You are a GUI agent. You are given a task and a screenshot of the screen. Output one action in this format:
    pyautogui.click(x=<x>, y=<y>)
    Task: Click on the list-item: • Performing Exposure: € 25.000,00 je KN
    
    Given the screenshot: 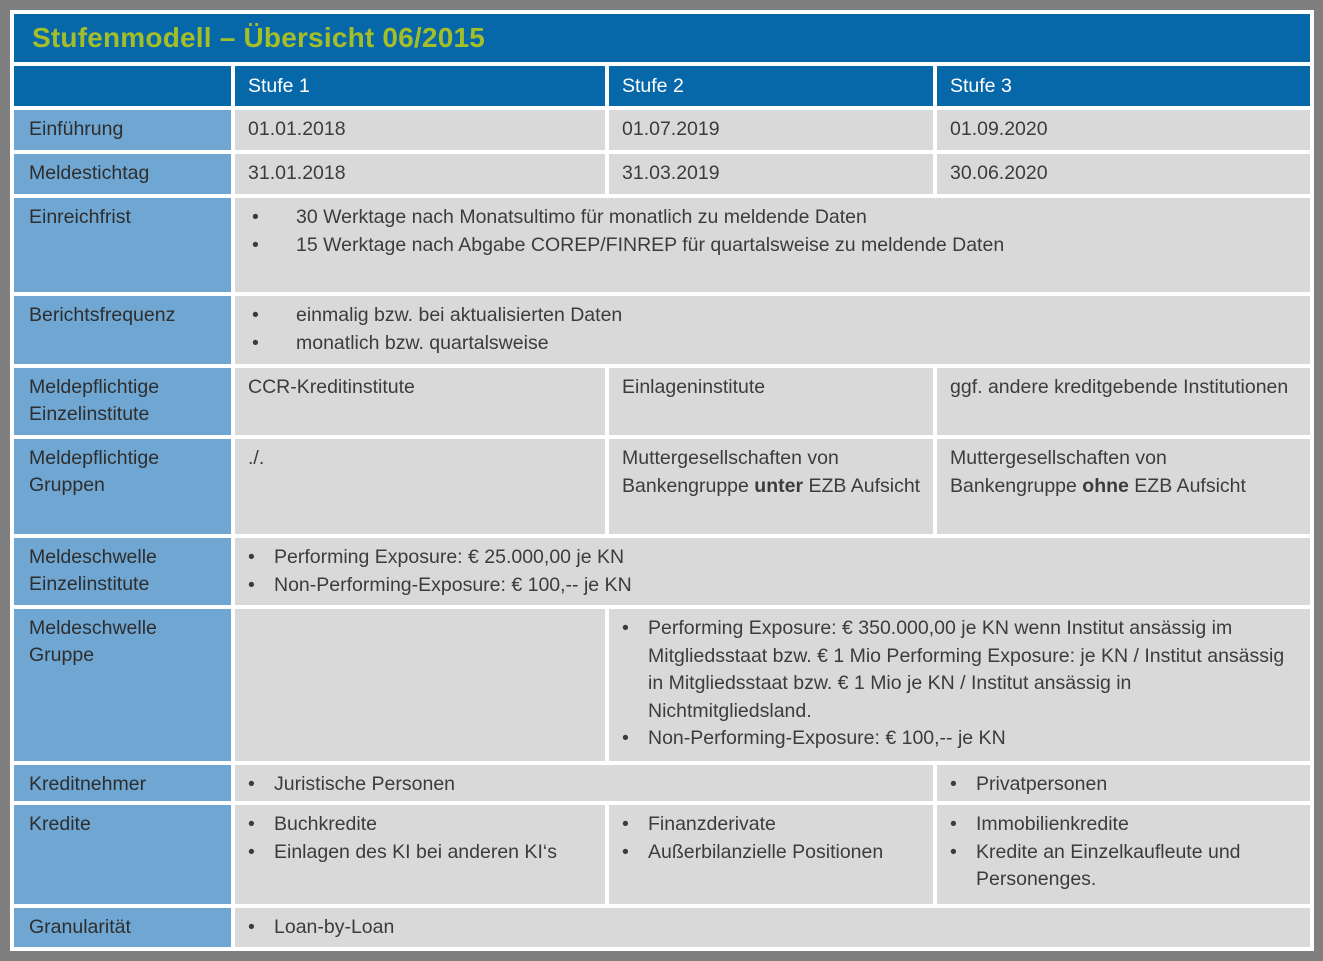 What is the action you would take?
    pyautogui.click(x=773, y=558)
    